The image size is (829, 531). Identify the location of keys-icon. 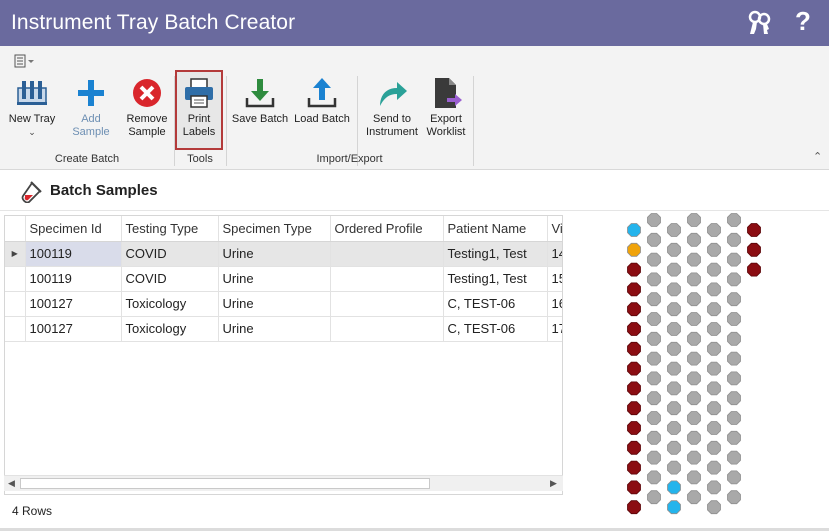
(760, 23).